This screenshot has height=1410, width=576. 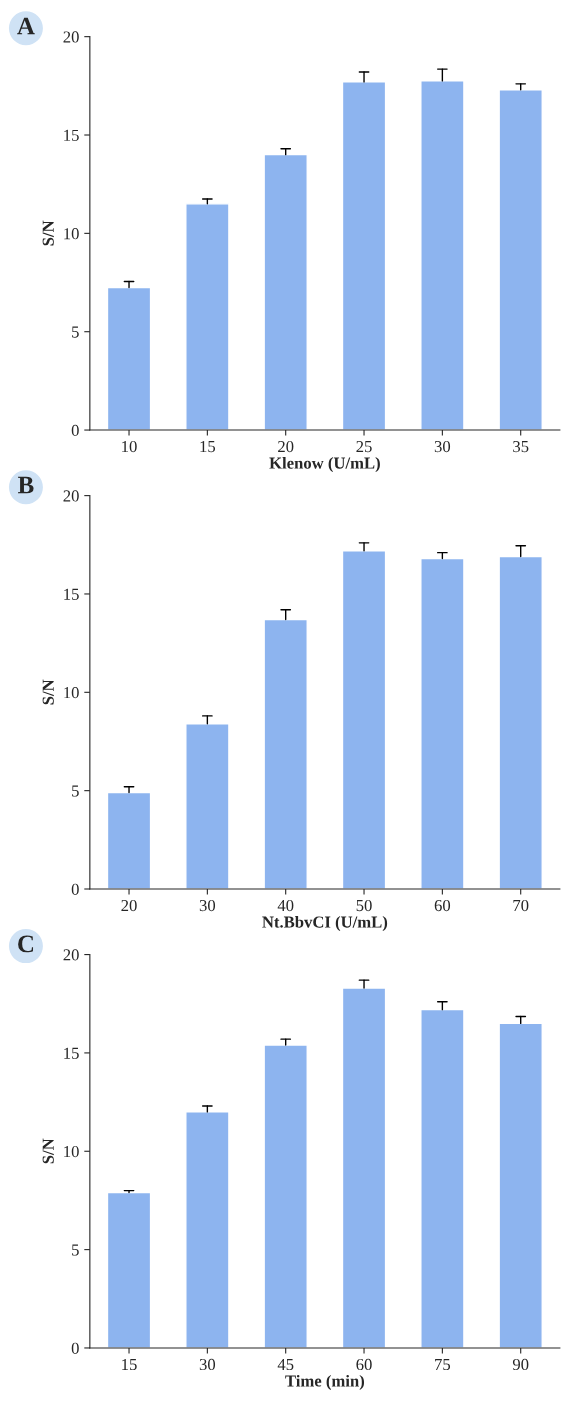 What do you see at coordinates (26, 26) in the screenshot?
I see `text: A` at bounding box center [26, 26].